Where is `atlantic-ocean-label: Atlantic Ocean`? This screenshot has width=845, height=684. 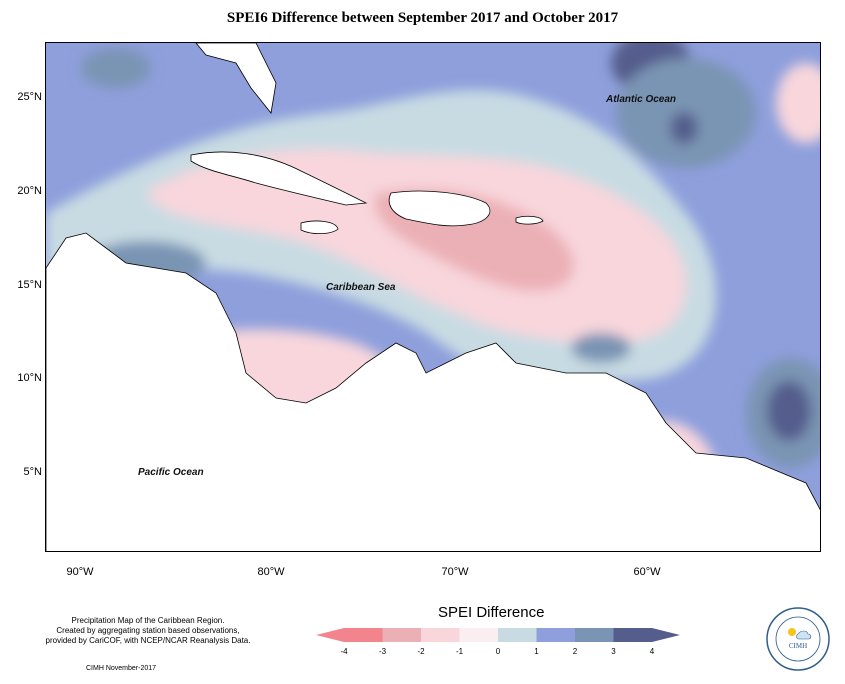
atlantic-ocean-label: Atlantic Ocean is located at coordinates (641, 99).